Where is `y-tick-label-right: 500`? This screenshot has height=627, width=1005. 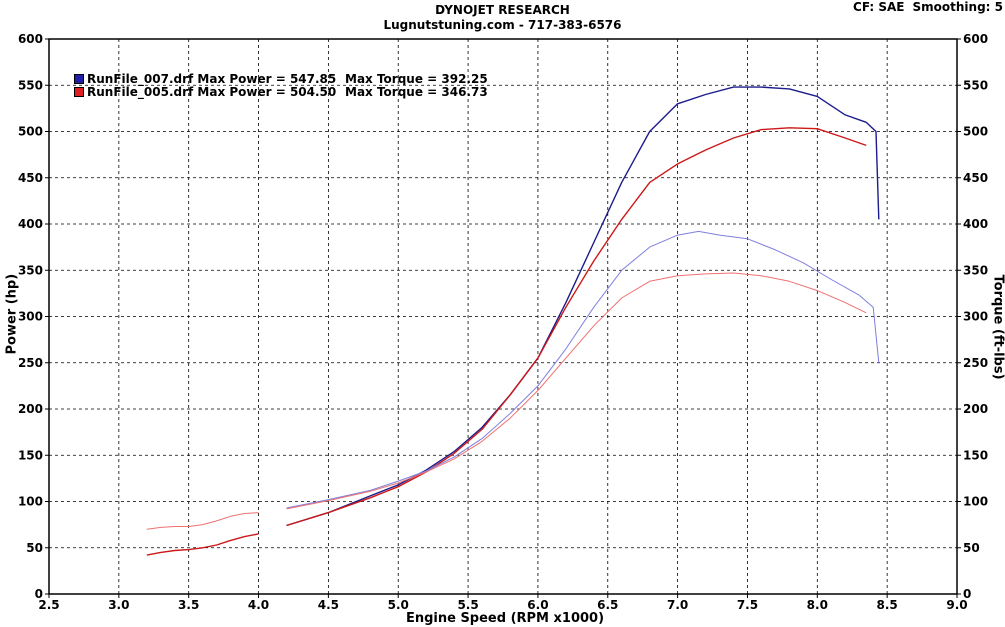
y-tick-label-right: 500 is located at coordinates (975, 132).